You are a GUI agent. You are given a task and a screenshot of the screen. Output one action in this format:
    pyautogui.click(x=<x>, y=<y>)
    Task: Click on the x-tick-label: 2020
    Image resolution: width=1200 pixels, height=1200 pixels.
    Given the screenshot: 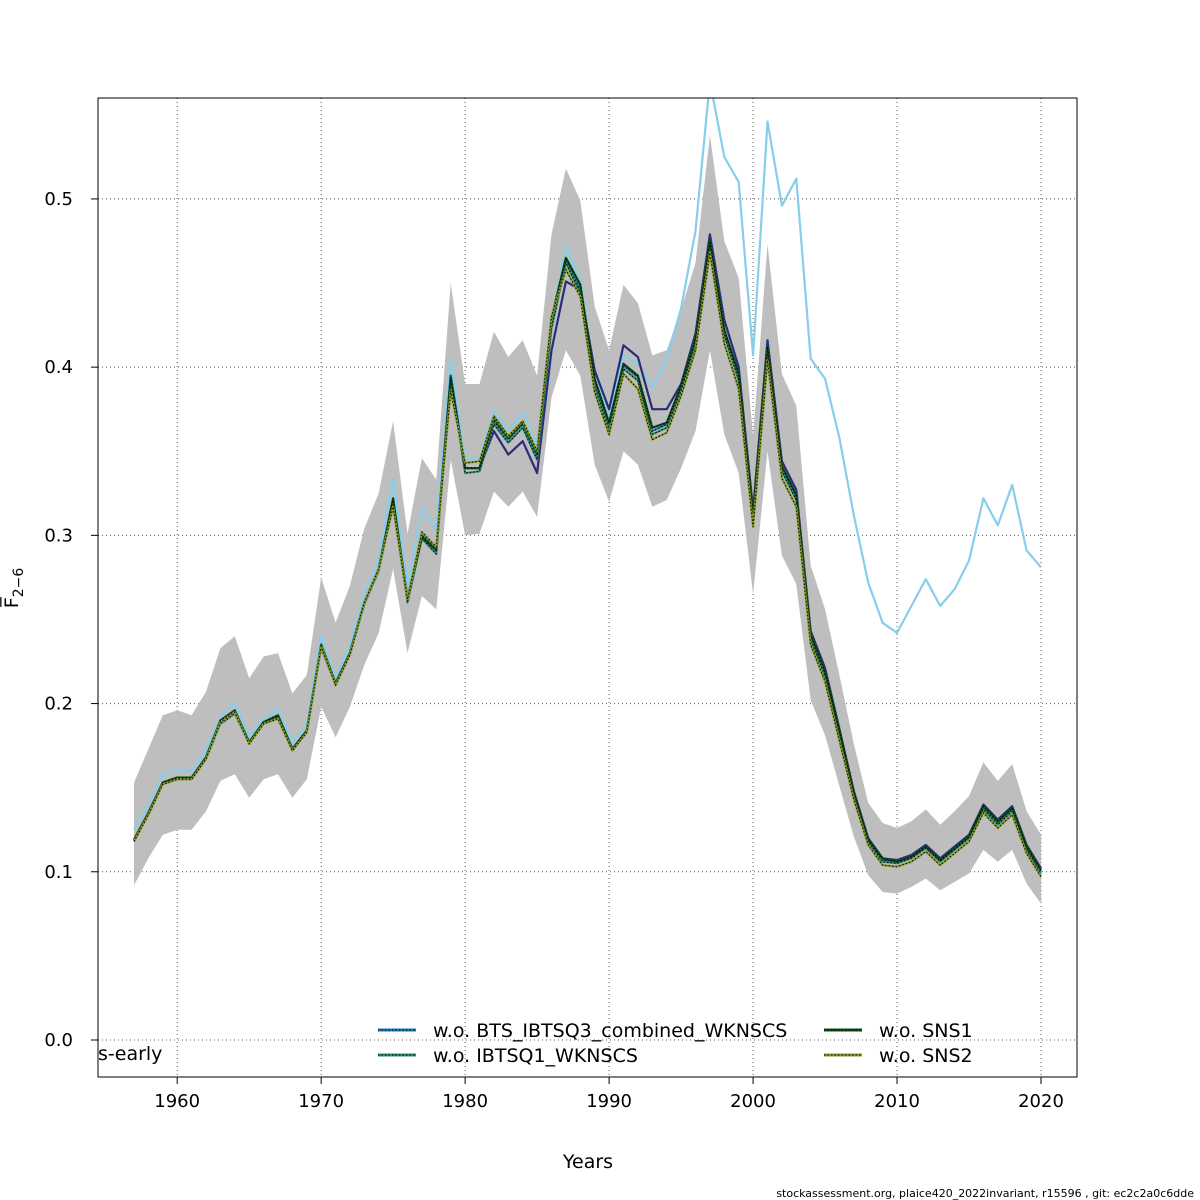 What is the action you would take?
    pyautogui.click(x=1041, y=1101)
    